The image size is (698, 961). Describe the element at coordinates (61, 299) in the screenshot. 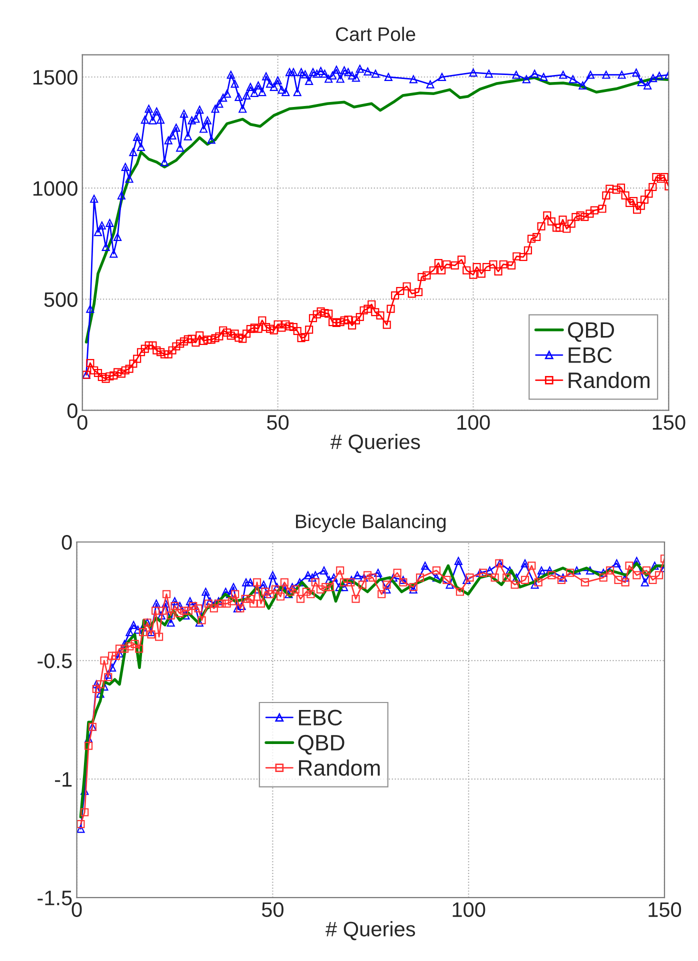

I see `y-tick-label: 500` at that location.